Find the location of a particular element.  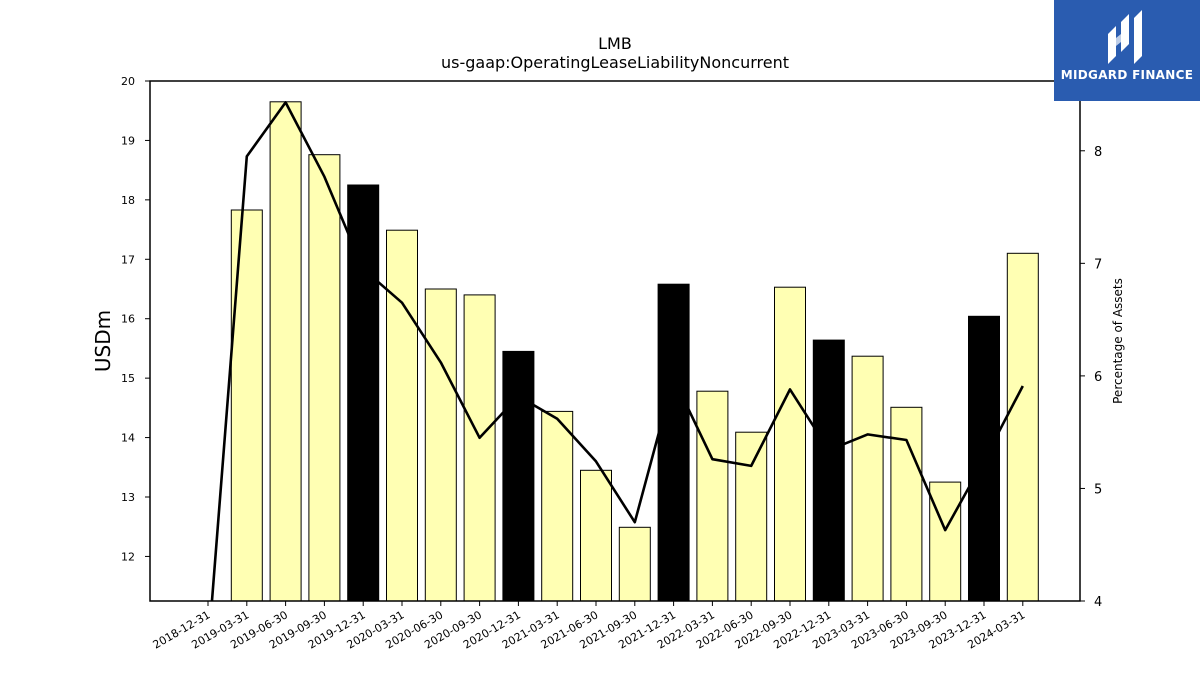

y2-axis-label: Percentage of Assets is located at coordinates (1118, 341).